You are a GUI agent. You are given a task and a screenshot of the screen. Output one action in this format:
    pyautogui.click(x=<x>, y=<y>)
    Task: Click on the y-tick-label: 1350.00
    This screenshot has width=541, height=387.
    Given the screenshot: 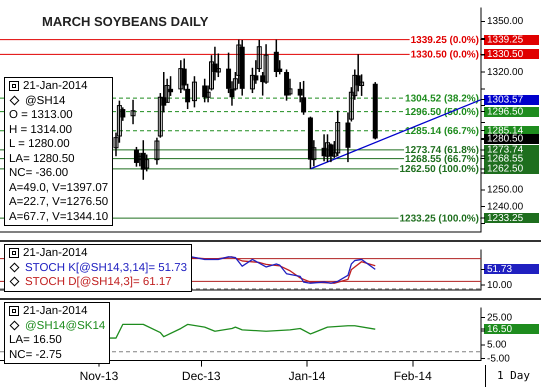 What is the action you would take?
    pyautogui.click(x=505, y=22)
    